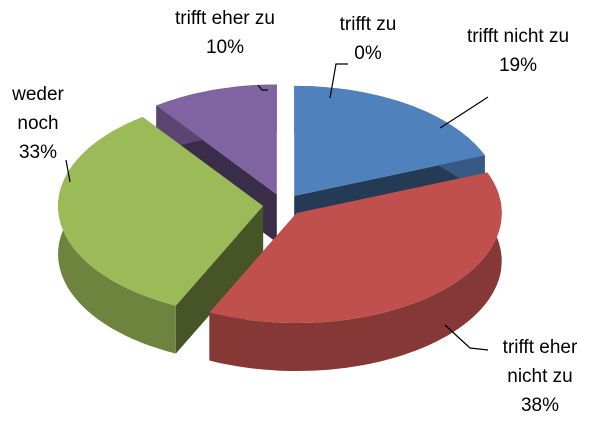 The width and height of the screenshot is (592, 423). I want to click on label-category: trifft zu, so click(368, 24).